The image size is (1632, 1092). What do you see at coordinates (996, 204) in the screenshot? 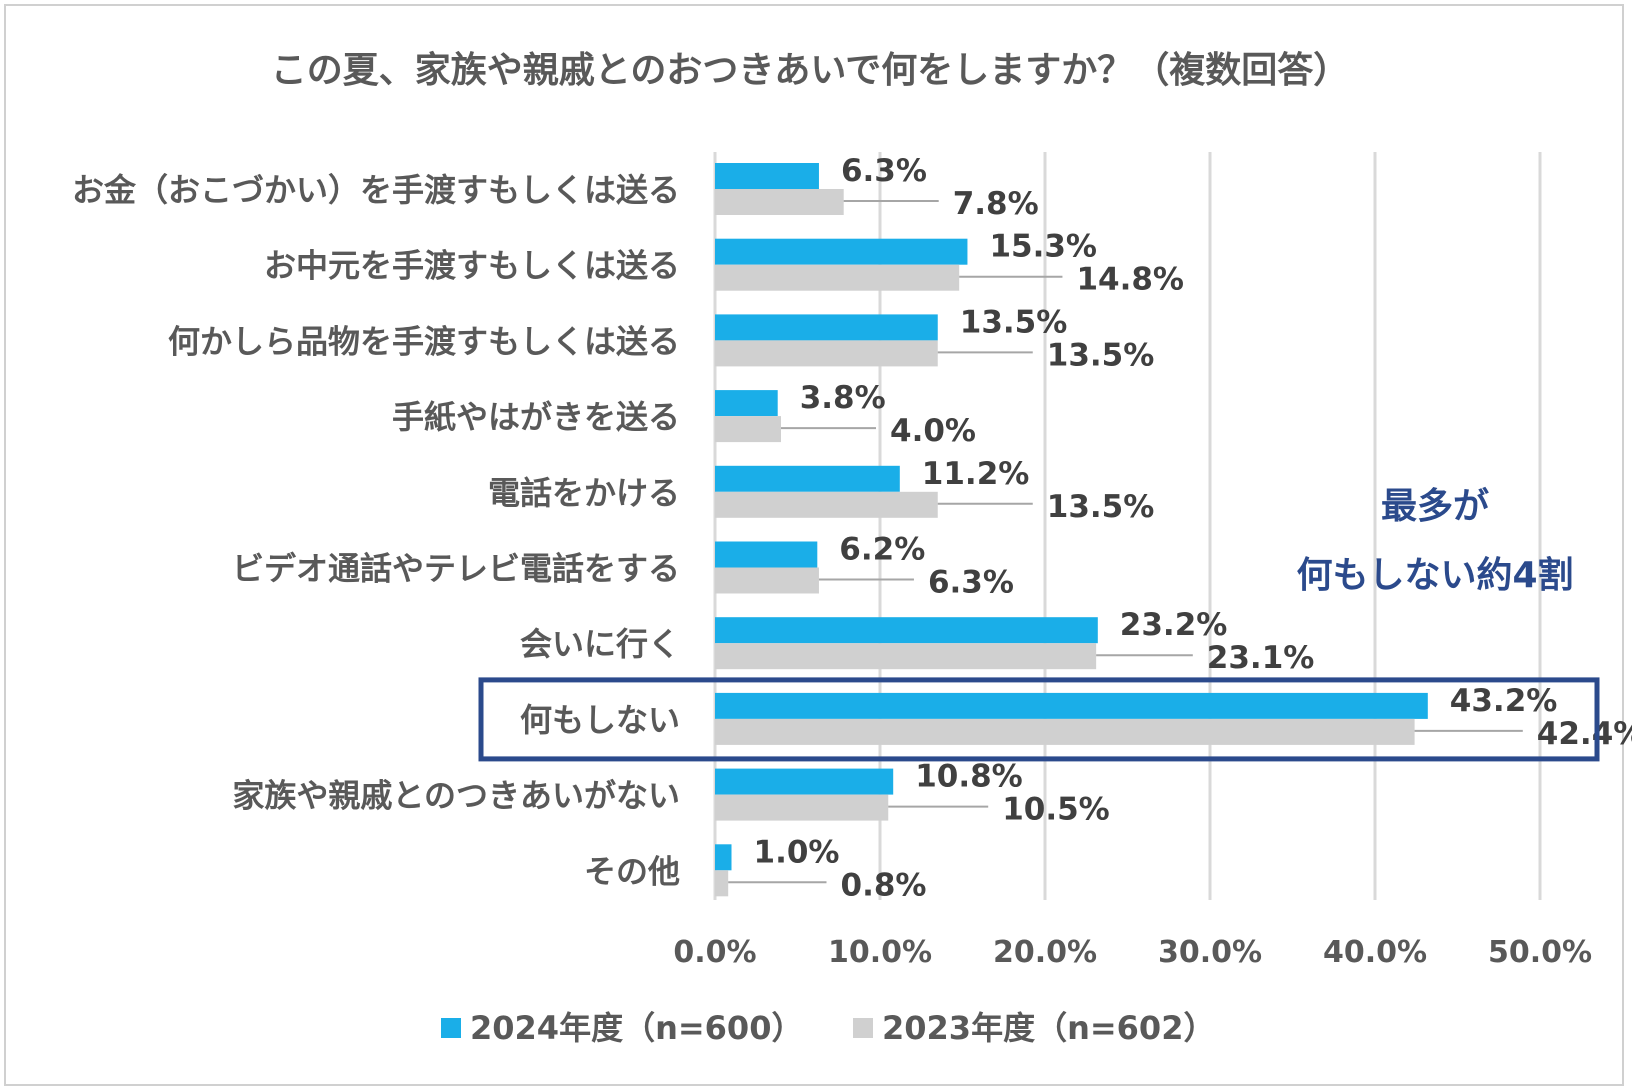
I see `data-label-2023: 7.8%` at bounding box center [996, 204].